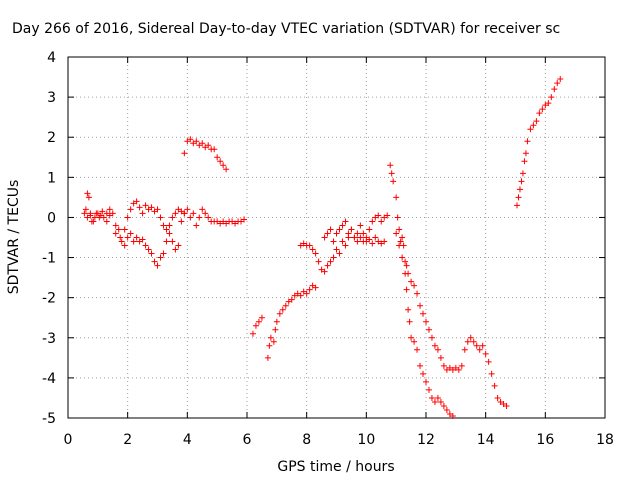 This screenshot has height=480, width=640. What do you see at coordinates (49, 259) in the screenshot?
I see `y-tick-label: -1` at bounding box center [49, 259].